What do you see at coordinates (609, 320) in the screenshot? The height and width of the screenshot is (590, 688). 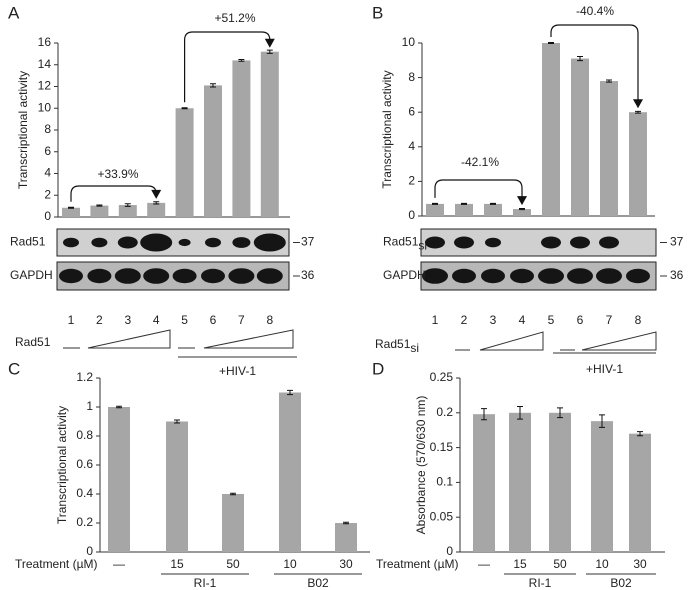 I see `x-tick-label: 7` at bounding box center [609, 320].